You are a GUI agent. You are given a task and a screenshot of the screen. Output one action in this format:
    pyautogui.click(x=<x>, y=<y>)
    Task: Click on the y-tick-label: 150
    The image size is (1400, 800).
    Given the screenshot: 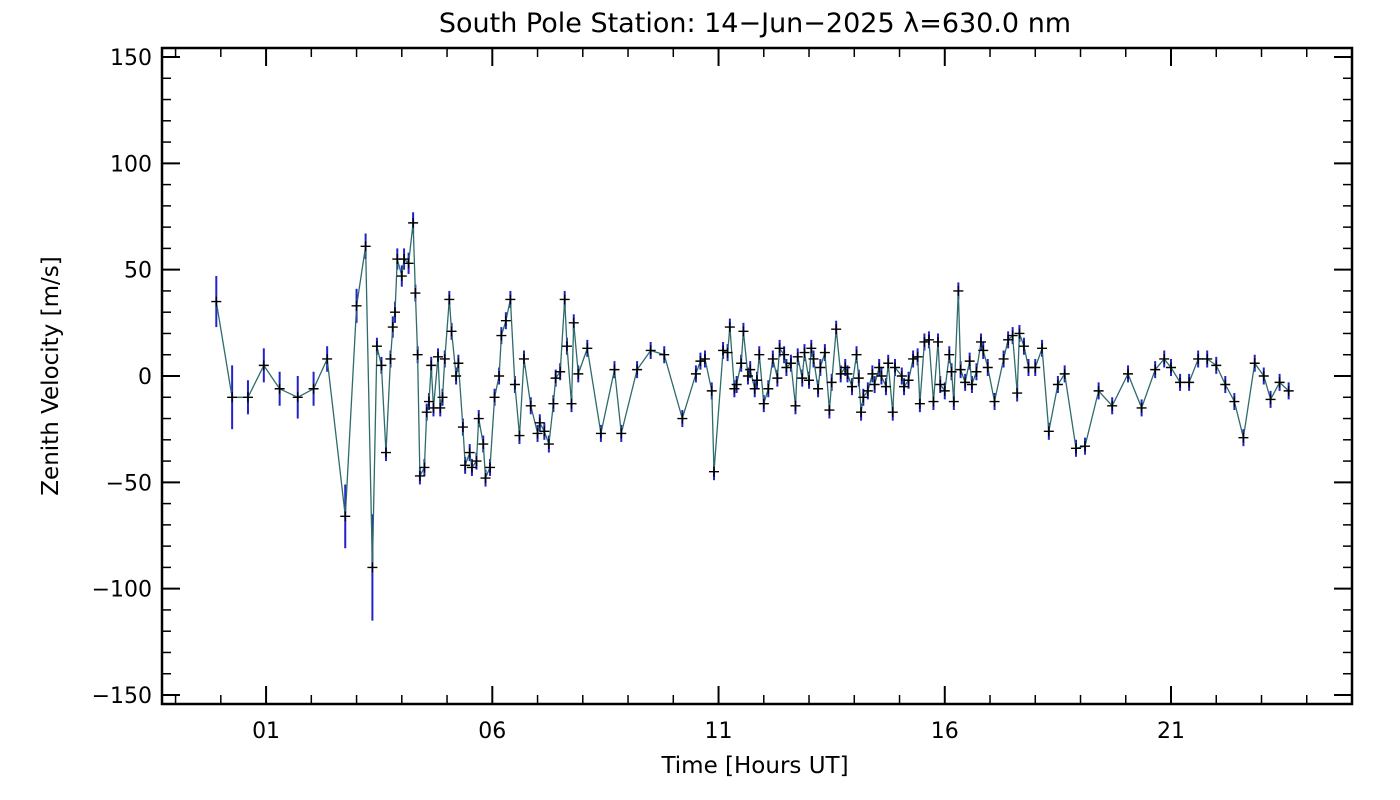 What is the action you would take?
    pyautogui.click(x=131, y=58)
    